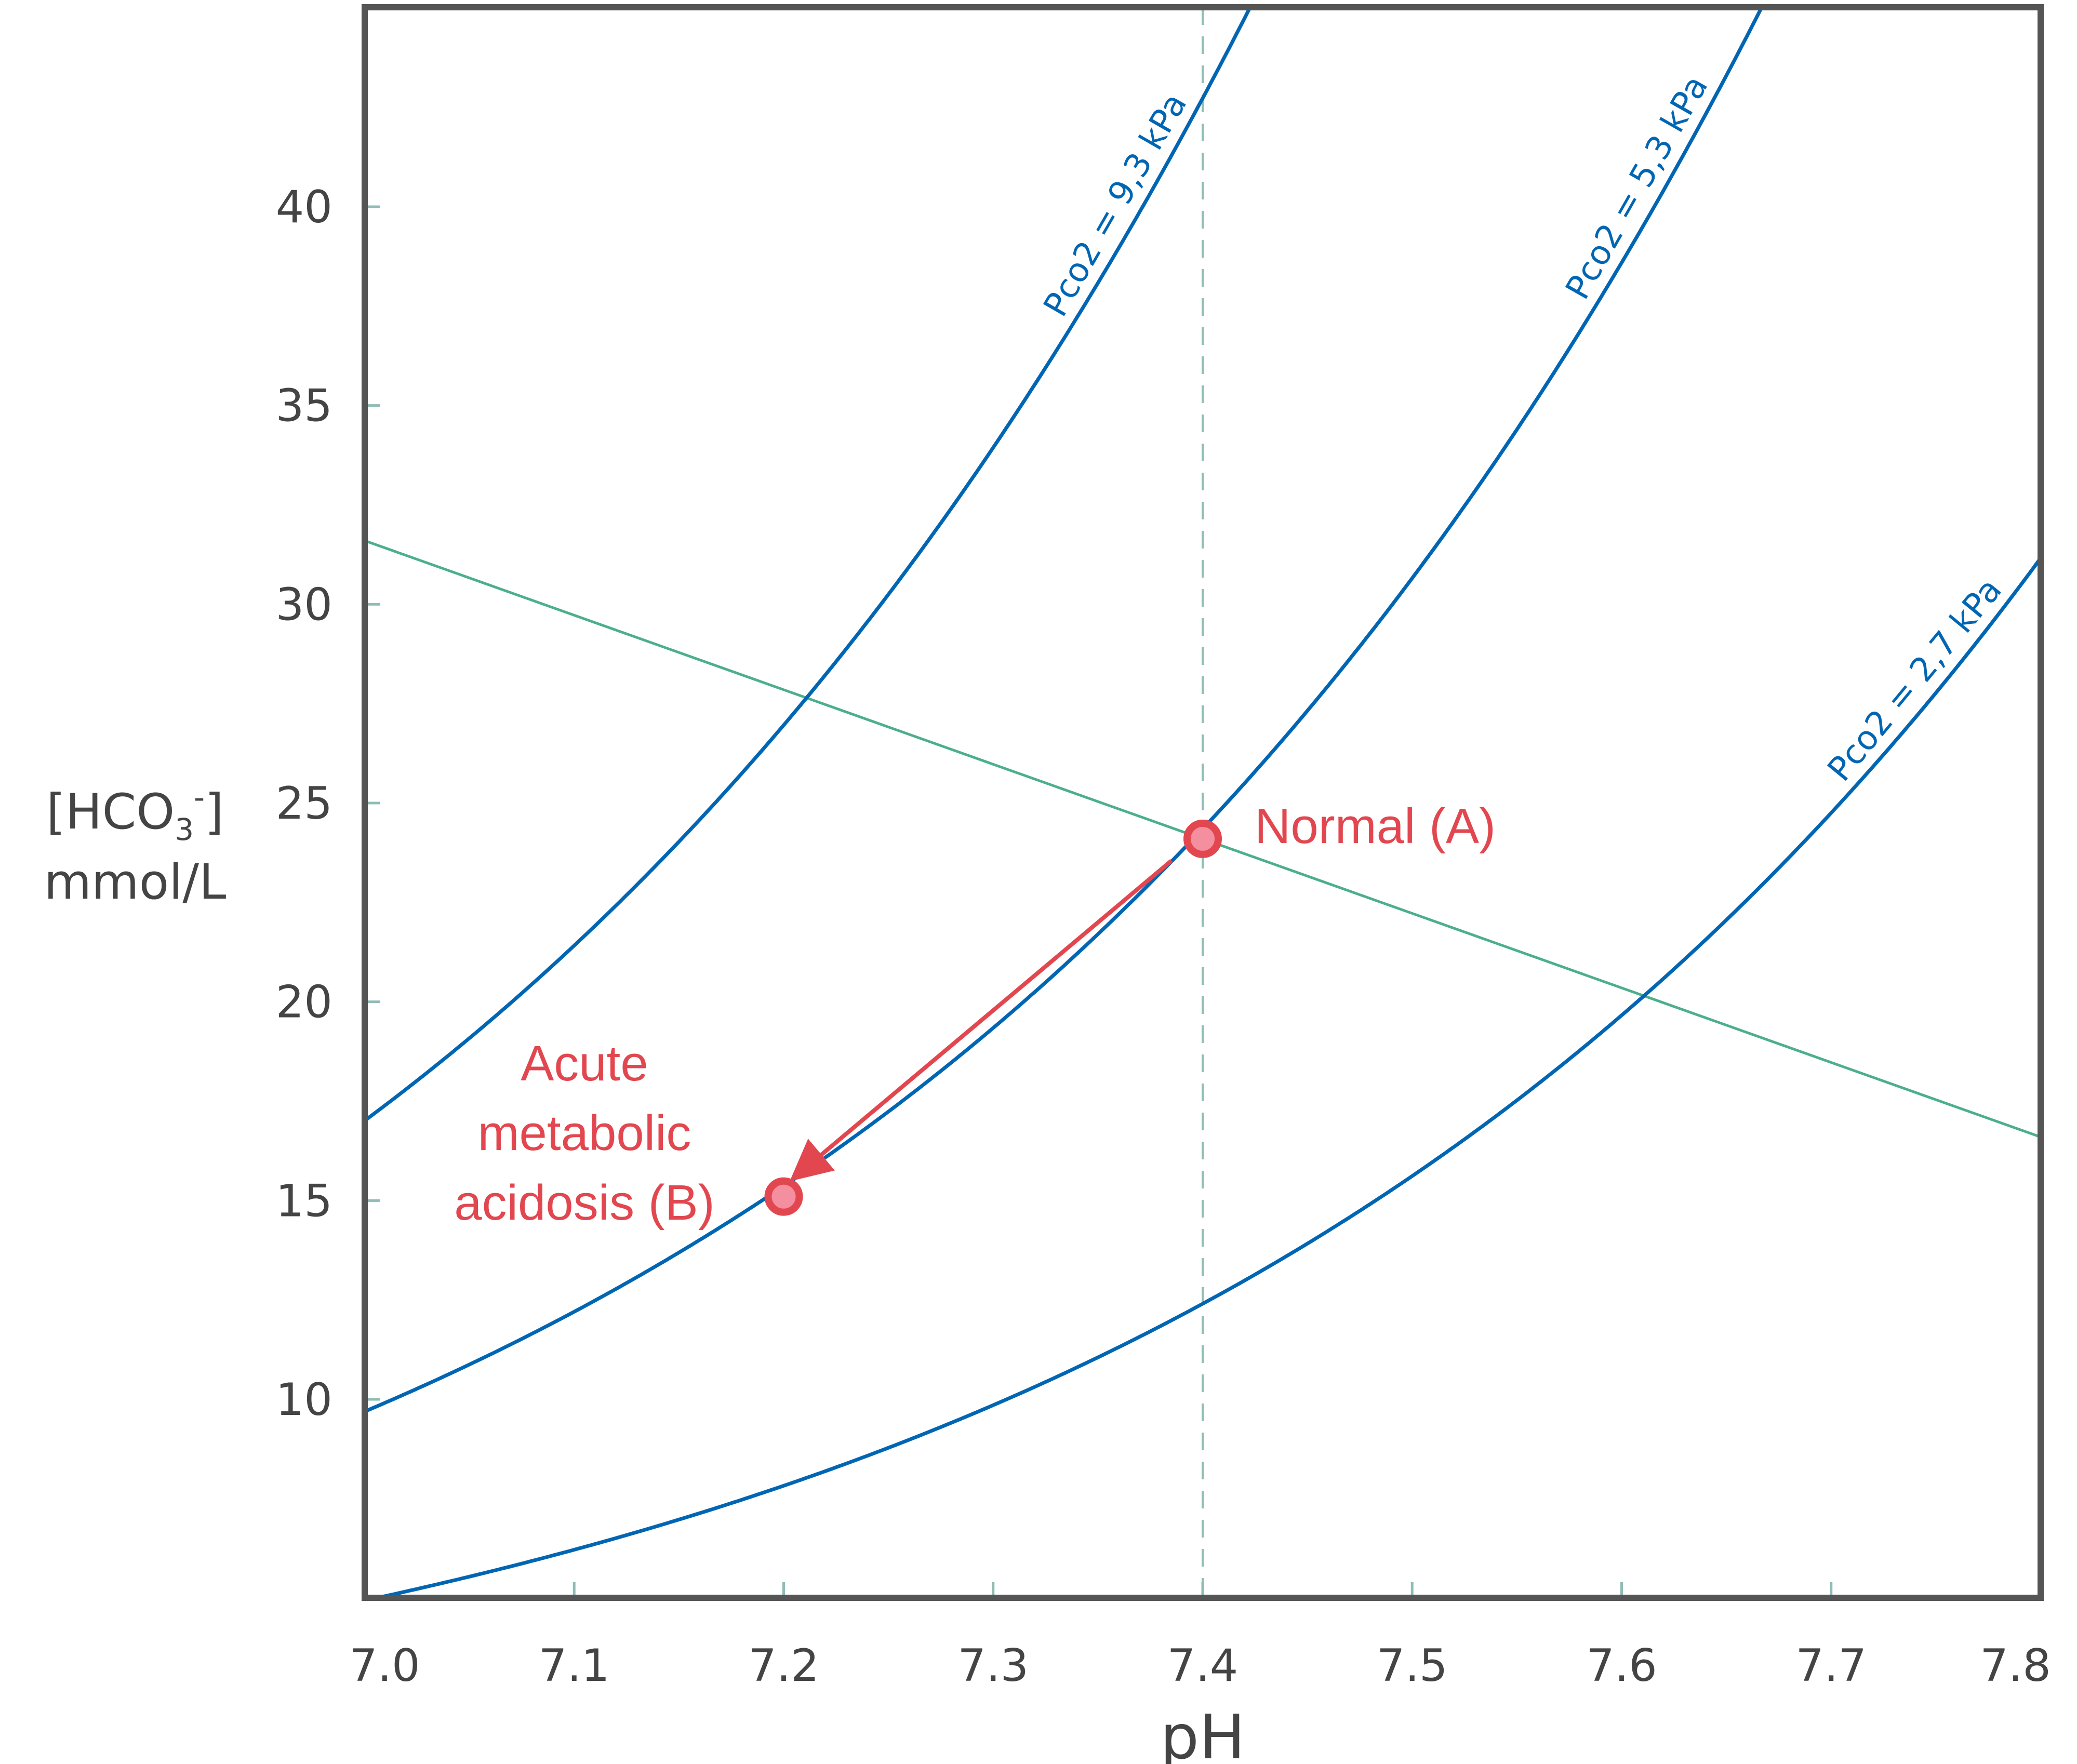 This screenshot has width=2077, height=1764. What do you see at coordinates (1375, 826) in the screenshot?
I see `label-normal-a: Normal (A)` at bounding box center [1375, 826].